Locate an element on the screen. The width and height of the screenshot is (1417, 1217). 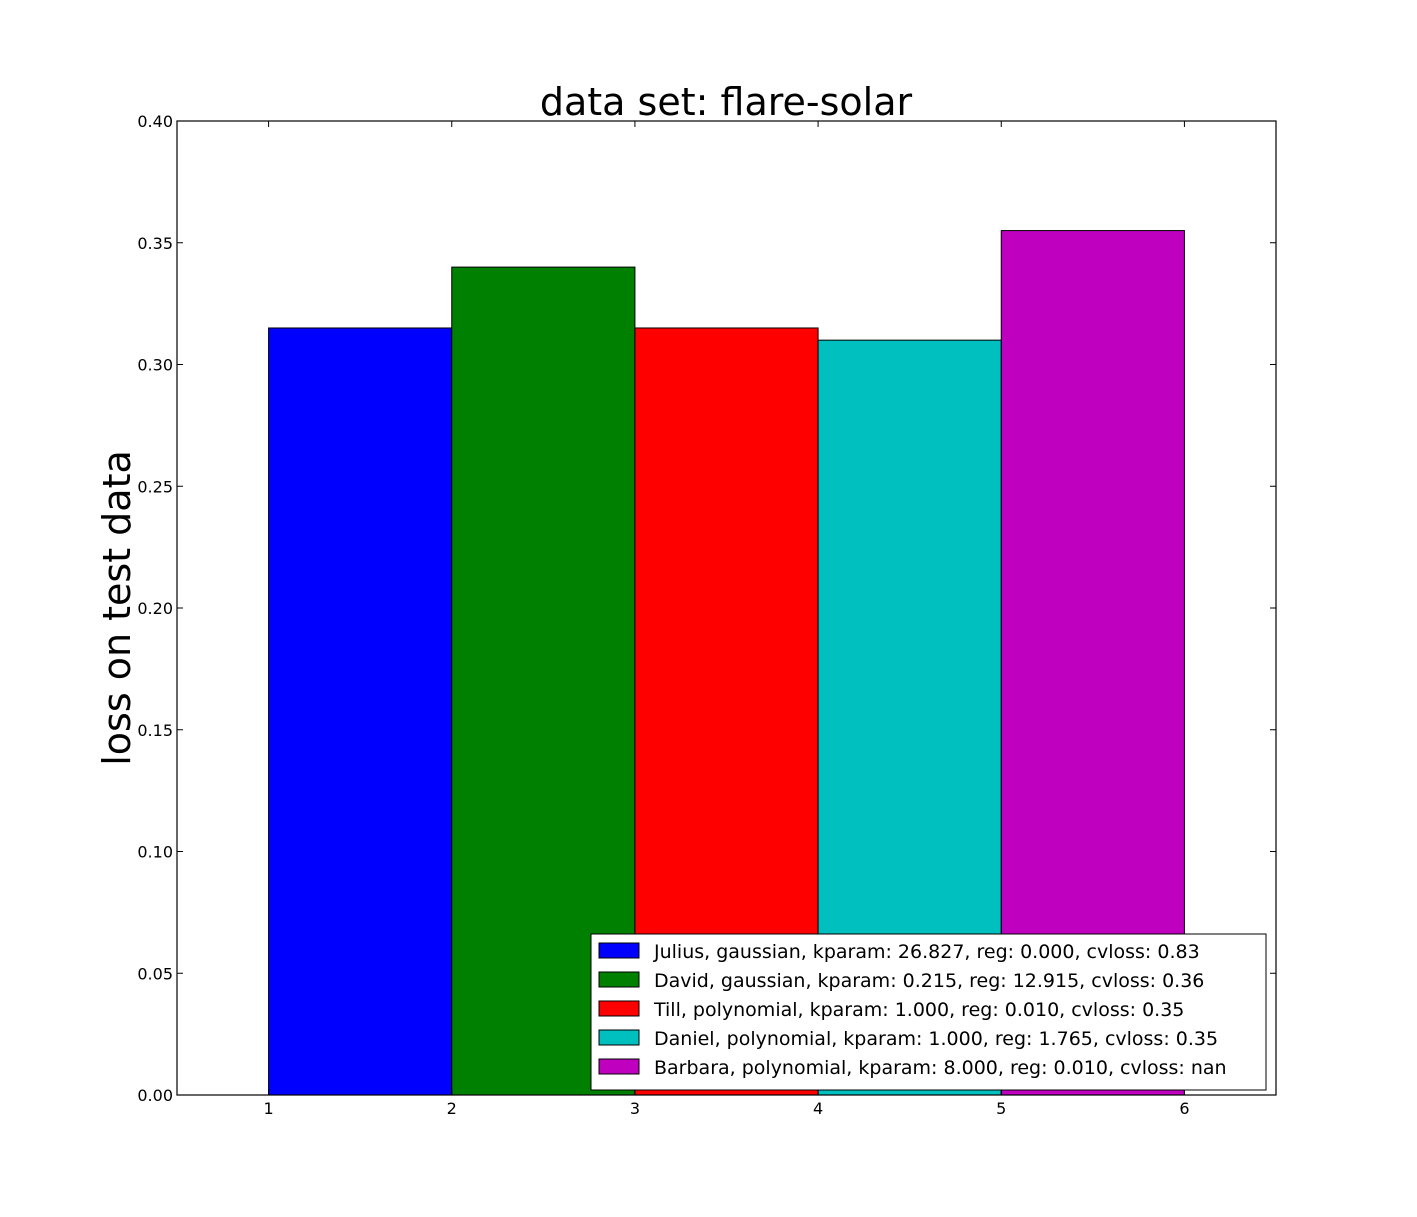
y-tick-label: 0.00 is located at coordinates (155, 1095).